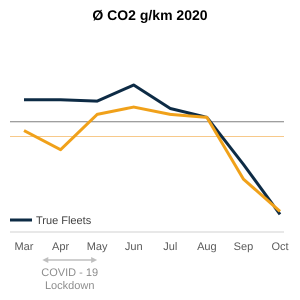 This screenshot has height=300, width=300. What do you see at coordinates (69, 279) in the screenshot?
I see `text: COVID - 19 Lockdown` at bounding box center [69, 279].